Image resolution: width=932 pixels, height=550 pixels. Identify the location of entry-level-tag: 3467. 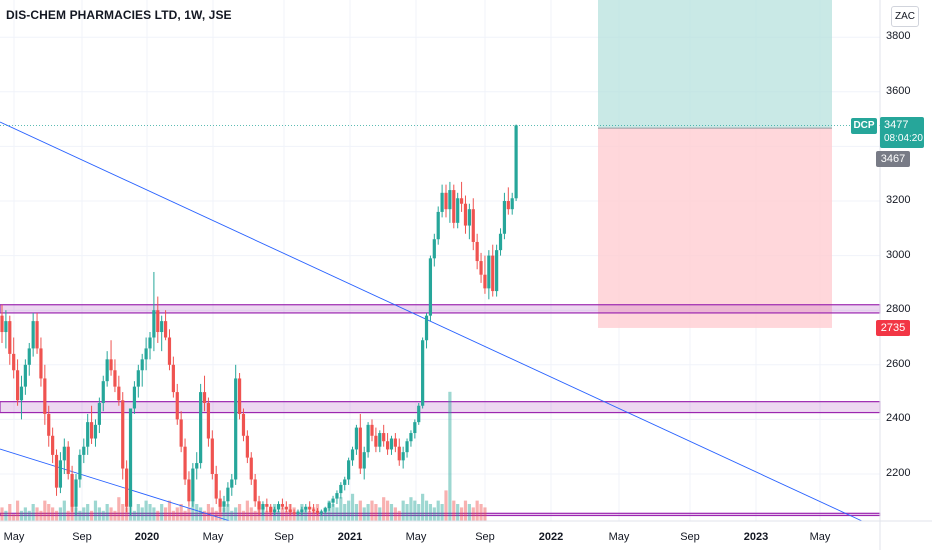
(893, 159).